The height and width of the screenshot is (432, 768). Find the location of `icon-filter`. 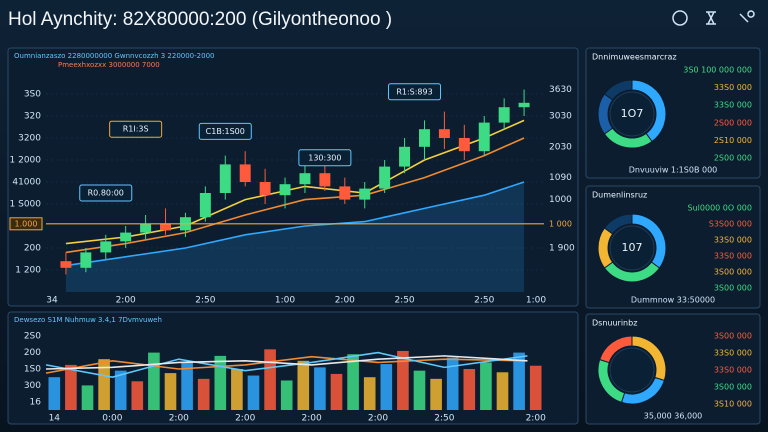

icon-filter is located at coordinates (711, 18).